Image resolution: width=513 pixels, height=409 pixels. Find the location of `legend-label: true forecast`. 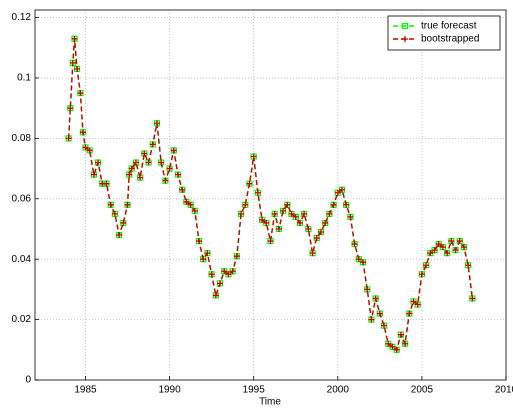

legend-label: true forecast is located at coordinates (449, 26).